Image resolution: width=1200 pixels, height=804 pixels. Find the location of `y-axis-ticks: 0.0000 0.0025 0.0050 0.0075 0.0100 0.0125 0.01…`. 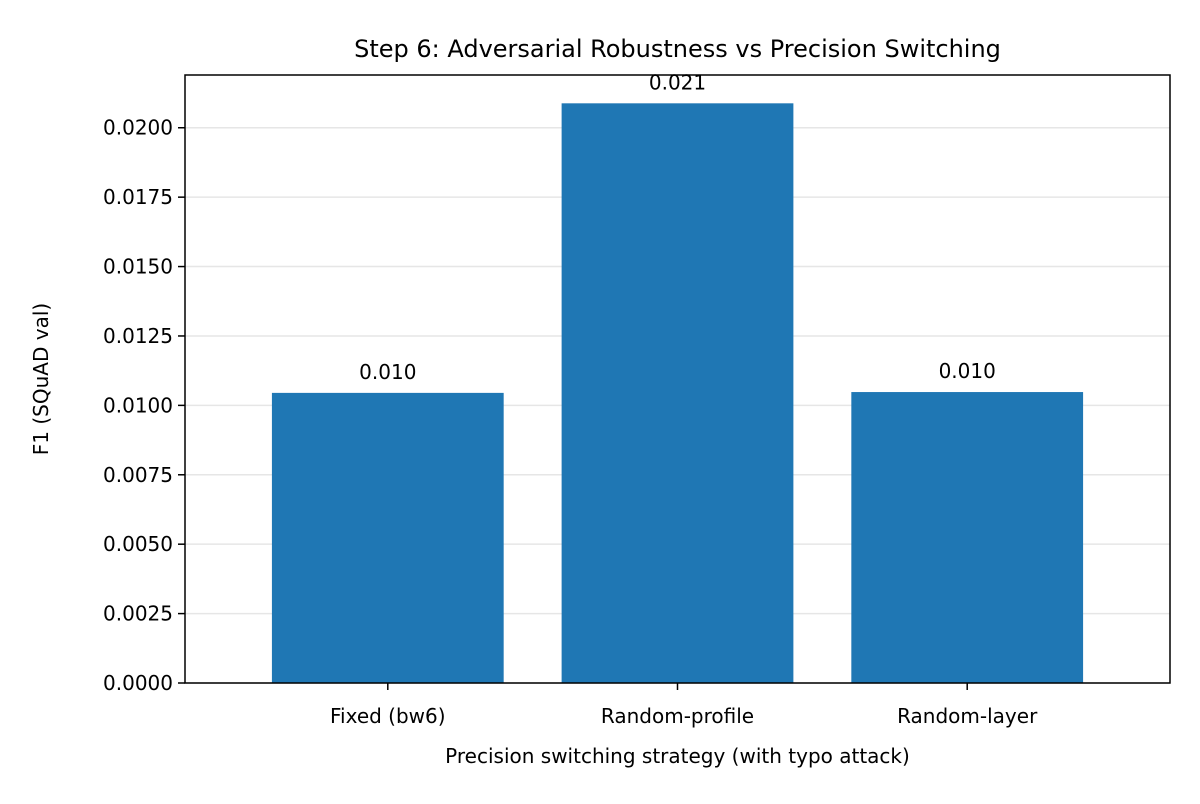

y-axis-ticks: 0.0000 0.0025 0.0050 0.0075 0.0100 0.0125 0.01… is located at coordinates (144, 405).